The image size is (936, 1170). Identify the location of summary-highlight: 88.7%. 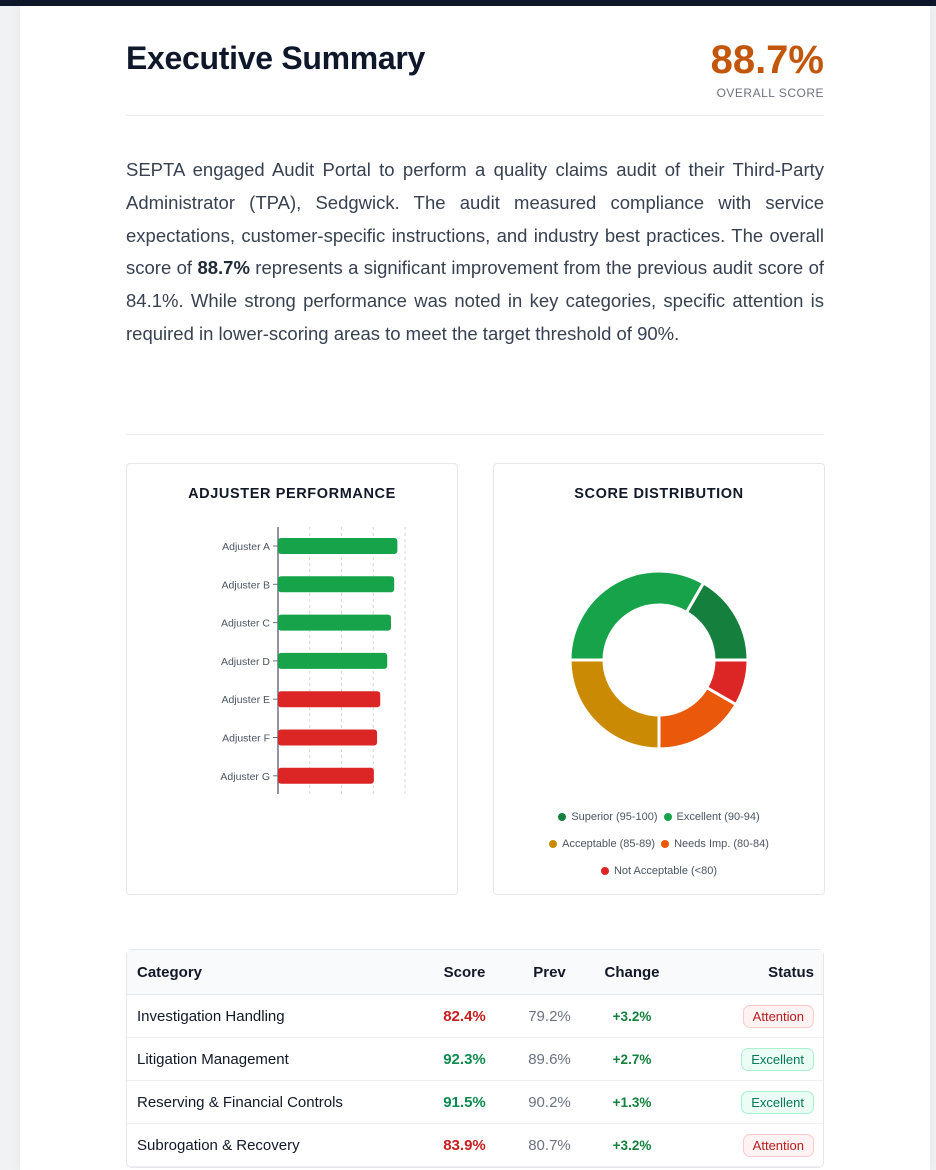
(223, 268).